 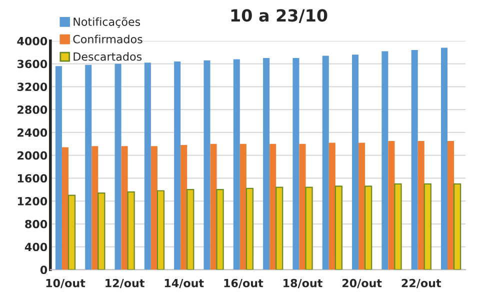 What do you see at coordinates (33, 110) in the screenshot?
I see `y-tick-label: 2800` at bounding box center [33, 110].